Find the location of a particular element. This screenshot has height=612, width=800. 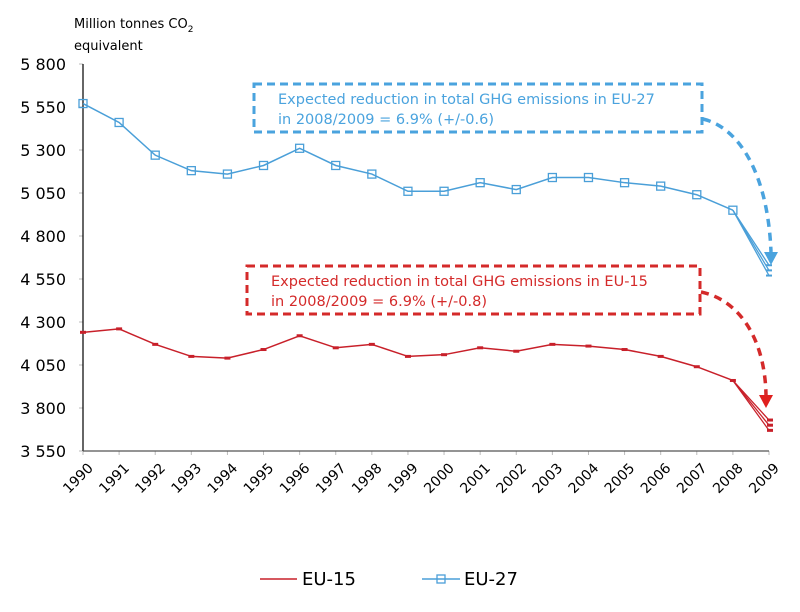

legend-label-eu27: EU-27 is located at coordinates (491, 579).